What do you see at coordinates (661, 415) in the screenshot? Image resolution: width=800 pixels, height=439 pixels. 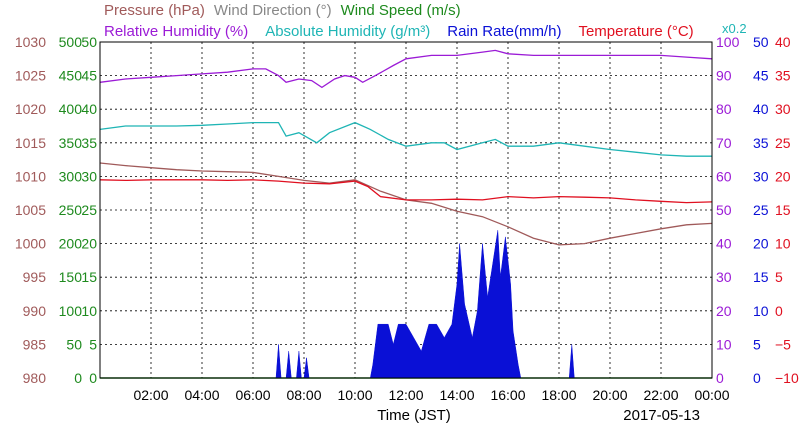 I see `date-label: 2017-05-13` at bounding box center [661, 415].